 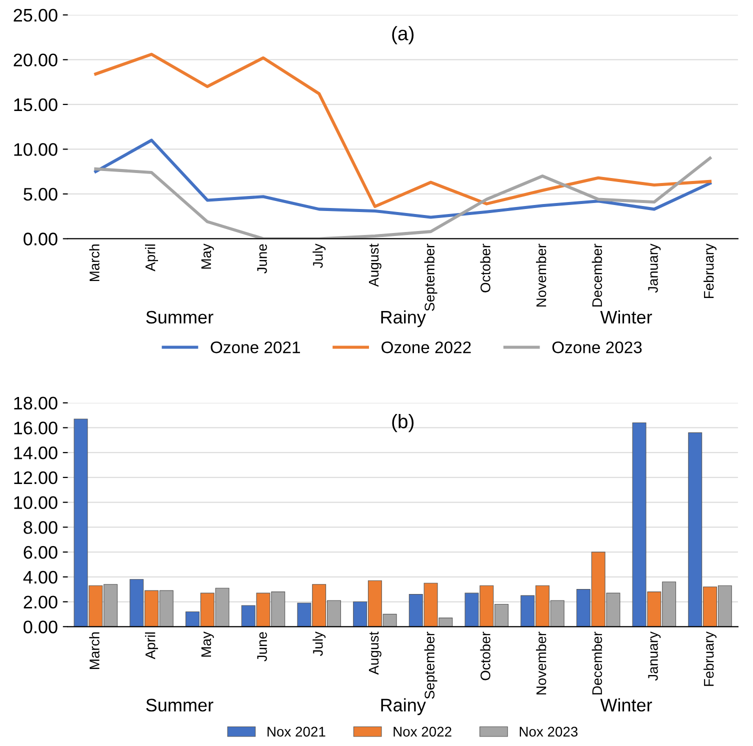 I want to click on y-tick-label: 16.00, so click(x=36, y=428).